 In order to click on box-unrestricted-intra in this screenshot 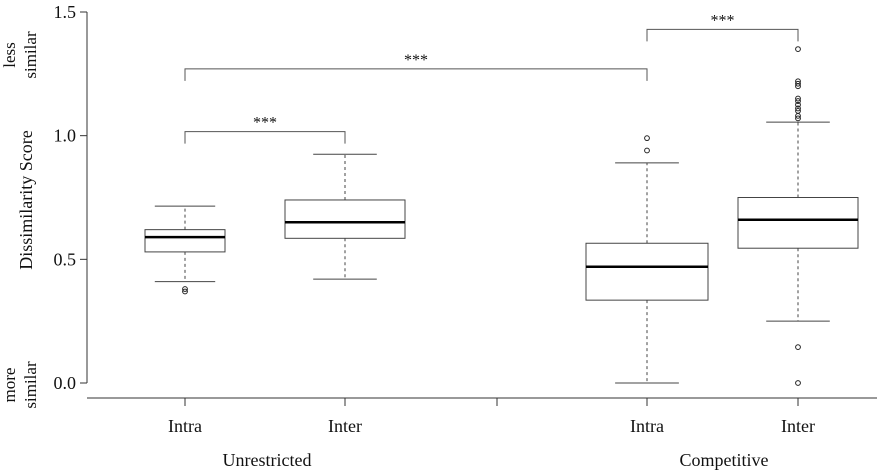, I will do `click(185, 250)`.